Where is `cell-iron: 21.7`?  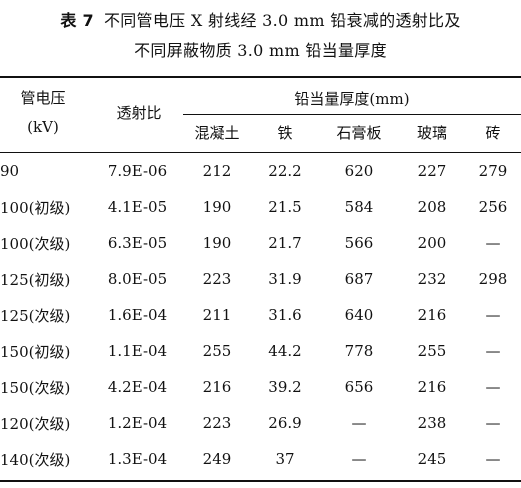
cell-iron: 21.7 is located at coordinates (285, 243).